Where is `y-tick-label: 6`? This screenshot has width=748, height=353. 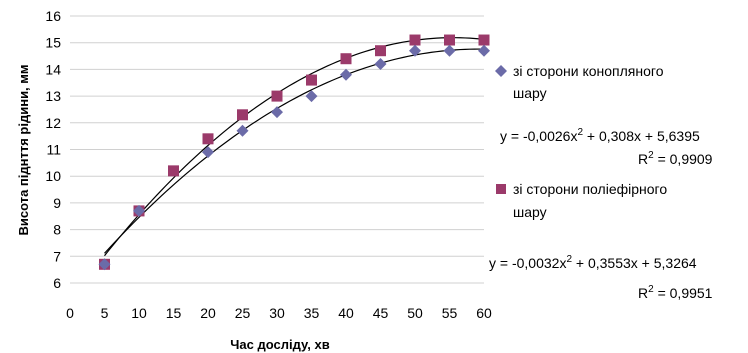
y-tick-label: 6 is located at coordinates (57, 283).